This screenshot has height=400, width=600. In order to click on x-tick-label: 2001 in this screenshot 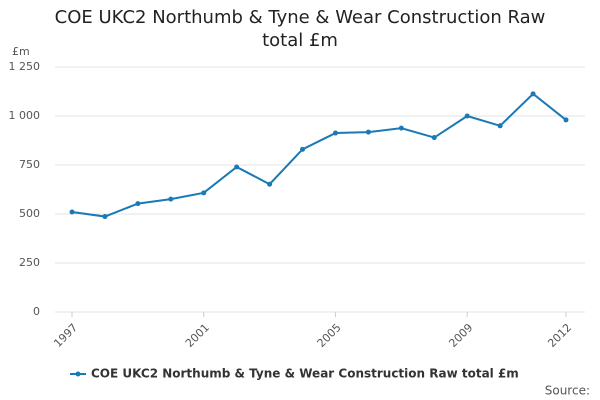, I will do `click(197, 335)`.